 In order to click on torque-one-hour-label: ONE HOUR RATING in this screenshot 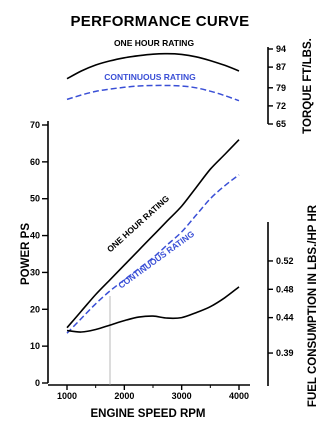, I will do `click(154, 43)`.